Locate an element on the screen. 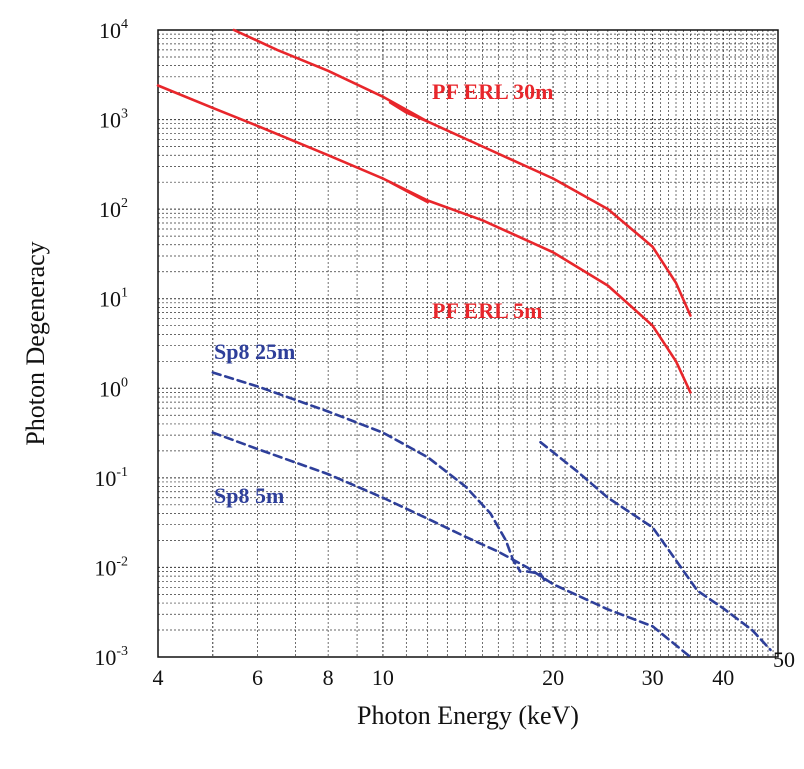 This screenshot has width=804, height=769. y-tick-label: 10⁻¹ is located at coordinates (111, 478).